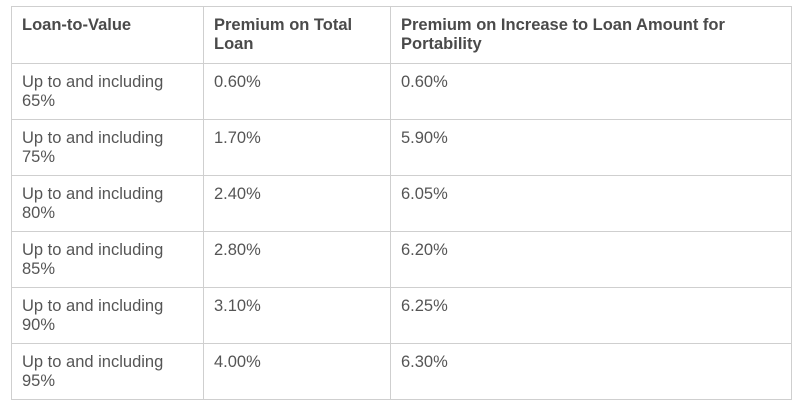 This screenshot has height=403, width=804. What do you see at coordinates (297, 147) in the screenshot?
I see `premium-total-cell: 1.70%` at bounding box center [297, 147].